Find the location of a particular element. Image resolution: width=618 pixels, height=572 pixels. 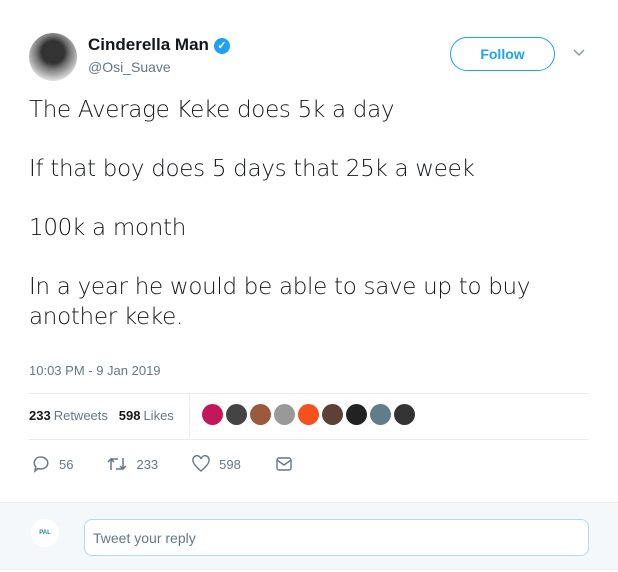

reply-button: 56 is located at coordinates (52, 464).